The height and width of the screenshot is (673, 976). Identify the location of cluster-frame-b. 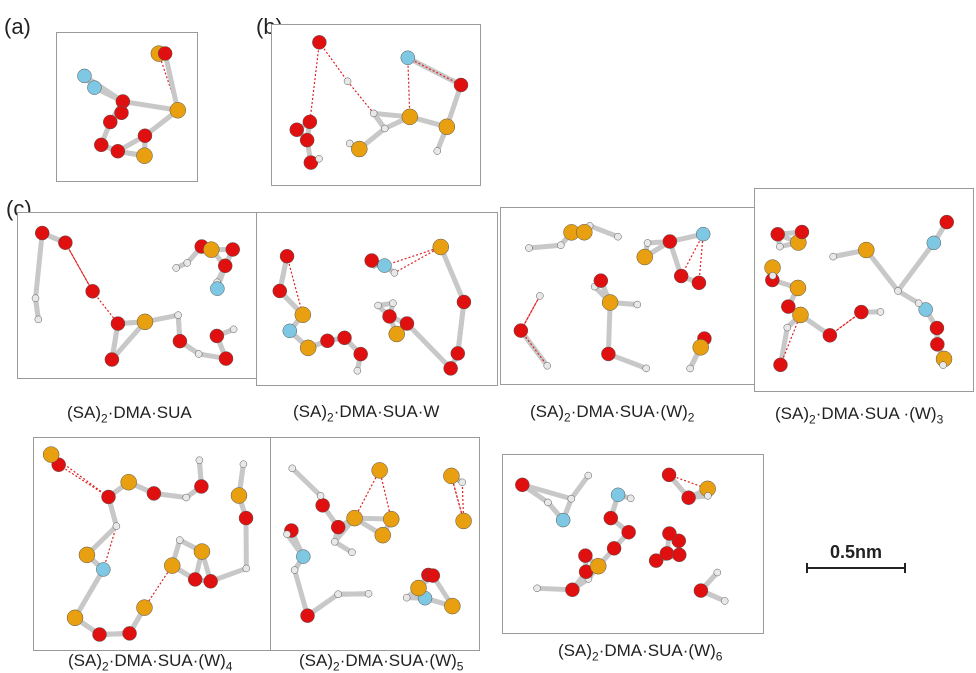
(376, 105).